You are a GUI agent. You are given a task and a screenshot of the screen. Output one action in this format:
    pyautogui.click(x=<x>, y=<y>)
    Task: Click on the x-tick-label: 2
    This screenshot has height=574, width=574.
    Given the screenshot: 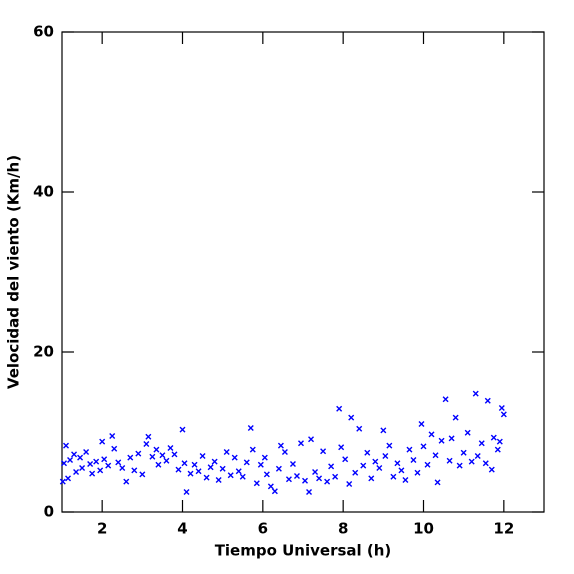 What is the action you would take?
    pyautogui.click(x=102, y=529)
    